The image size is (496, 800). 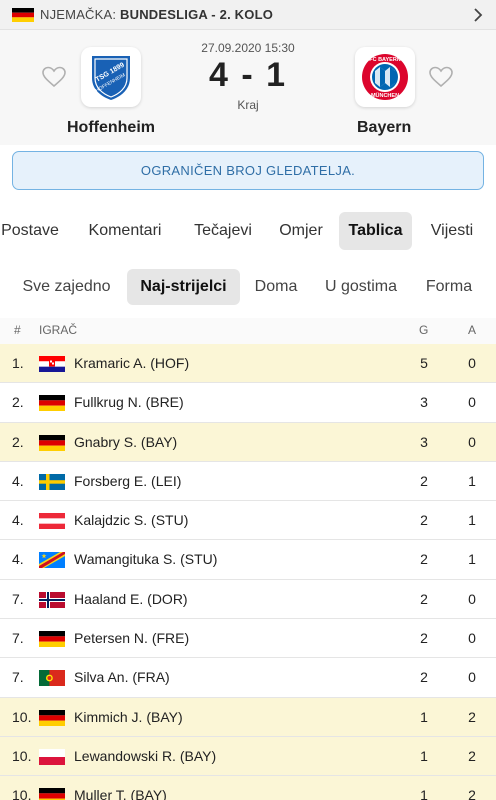 What do you see at coordinates (248, 105) in the screenshot?
I see `match-status: Kraj` at bounding box center [248, 105].